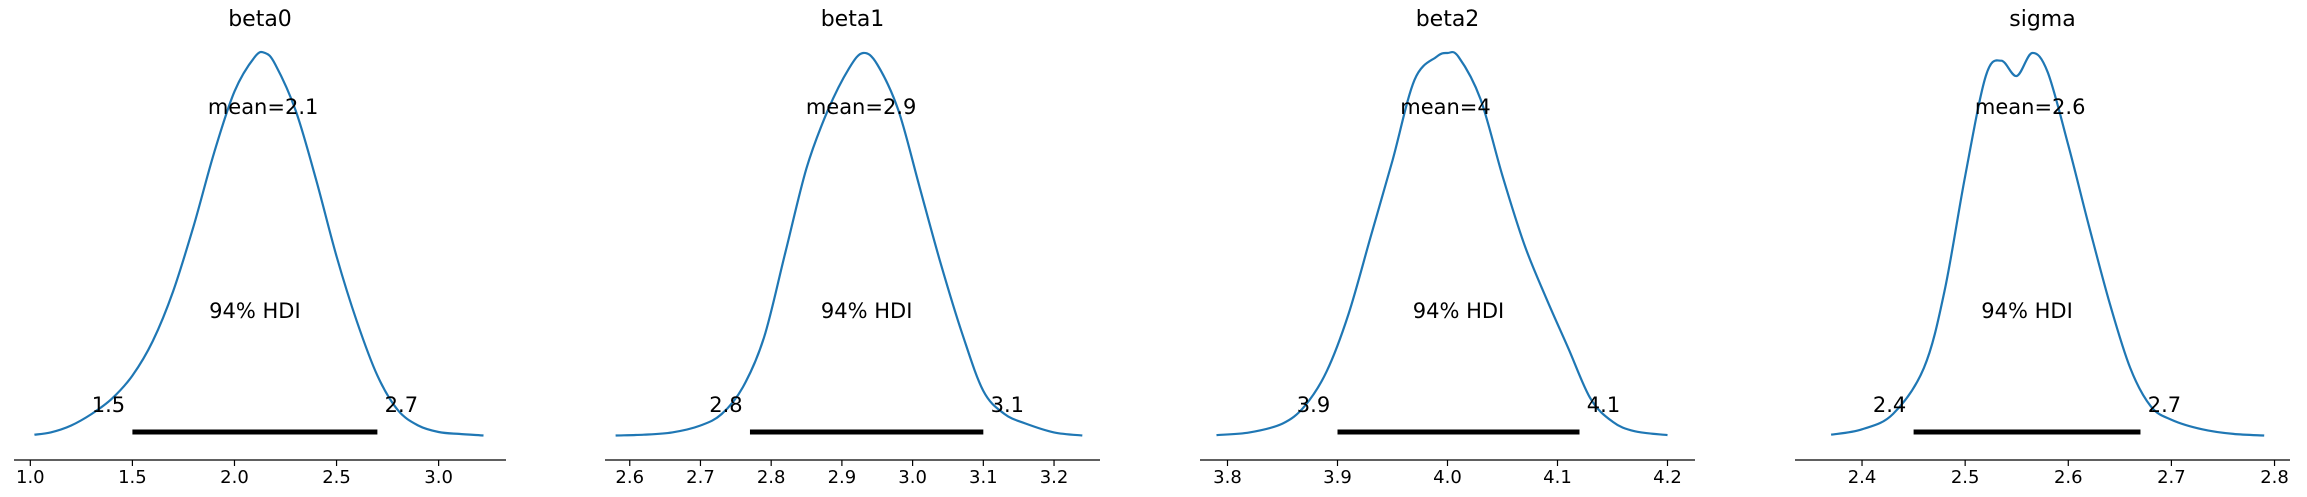 This screenshot has width=2307, height=497. What do you see at coordinates (1557, 477) in the screenshot?
I see `x-tick-label: 4.1` at bounding box center [1557, 477].